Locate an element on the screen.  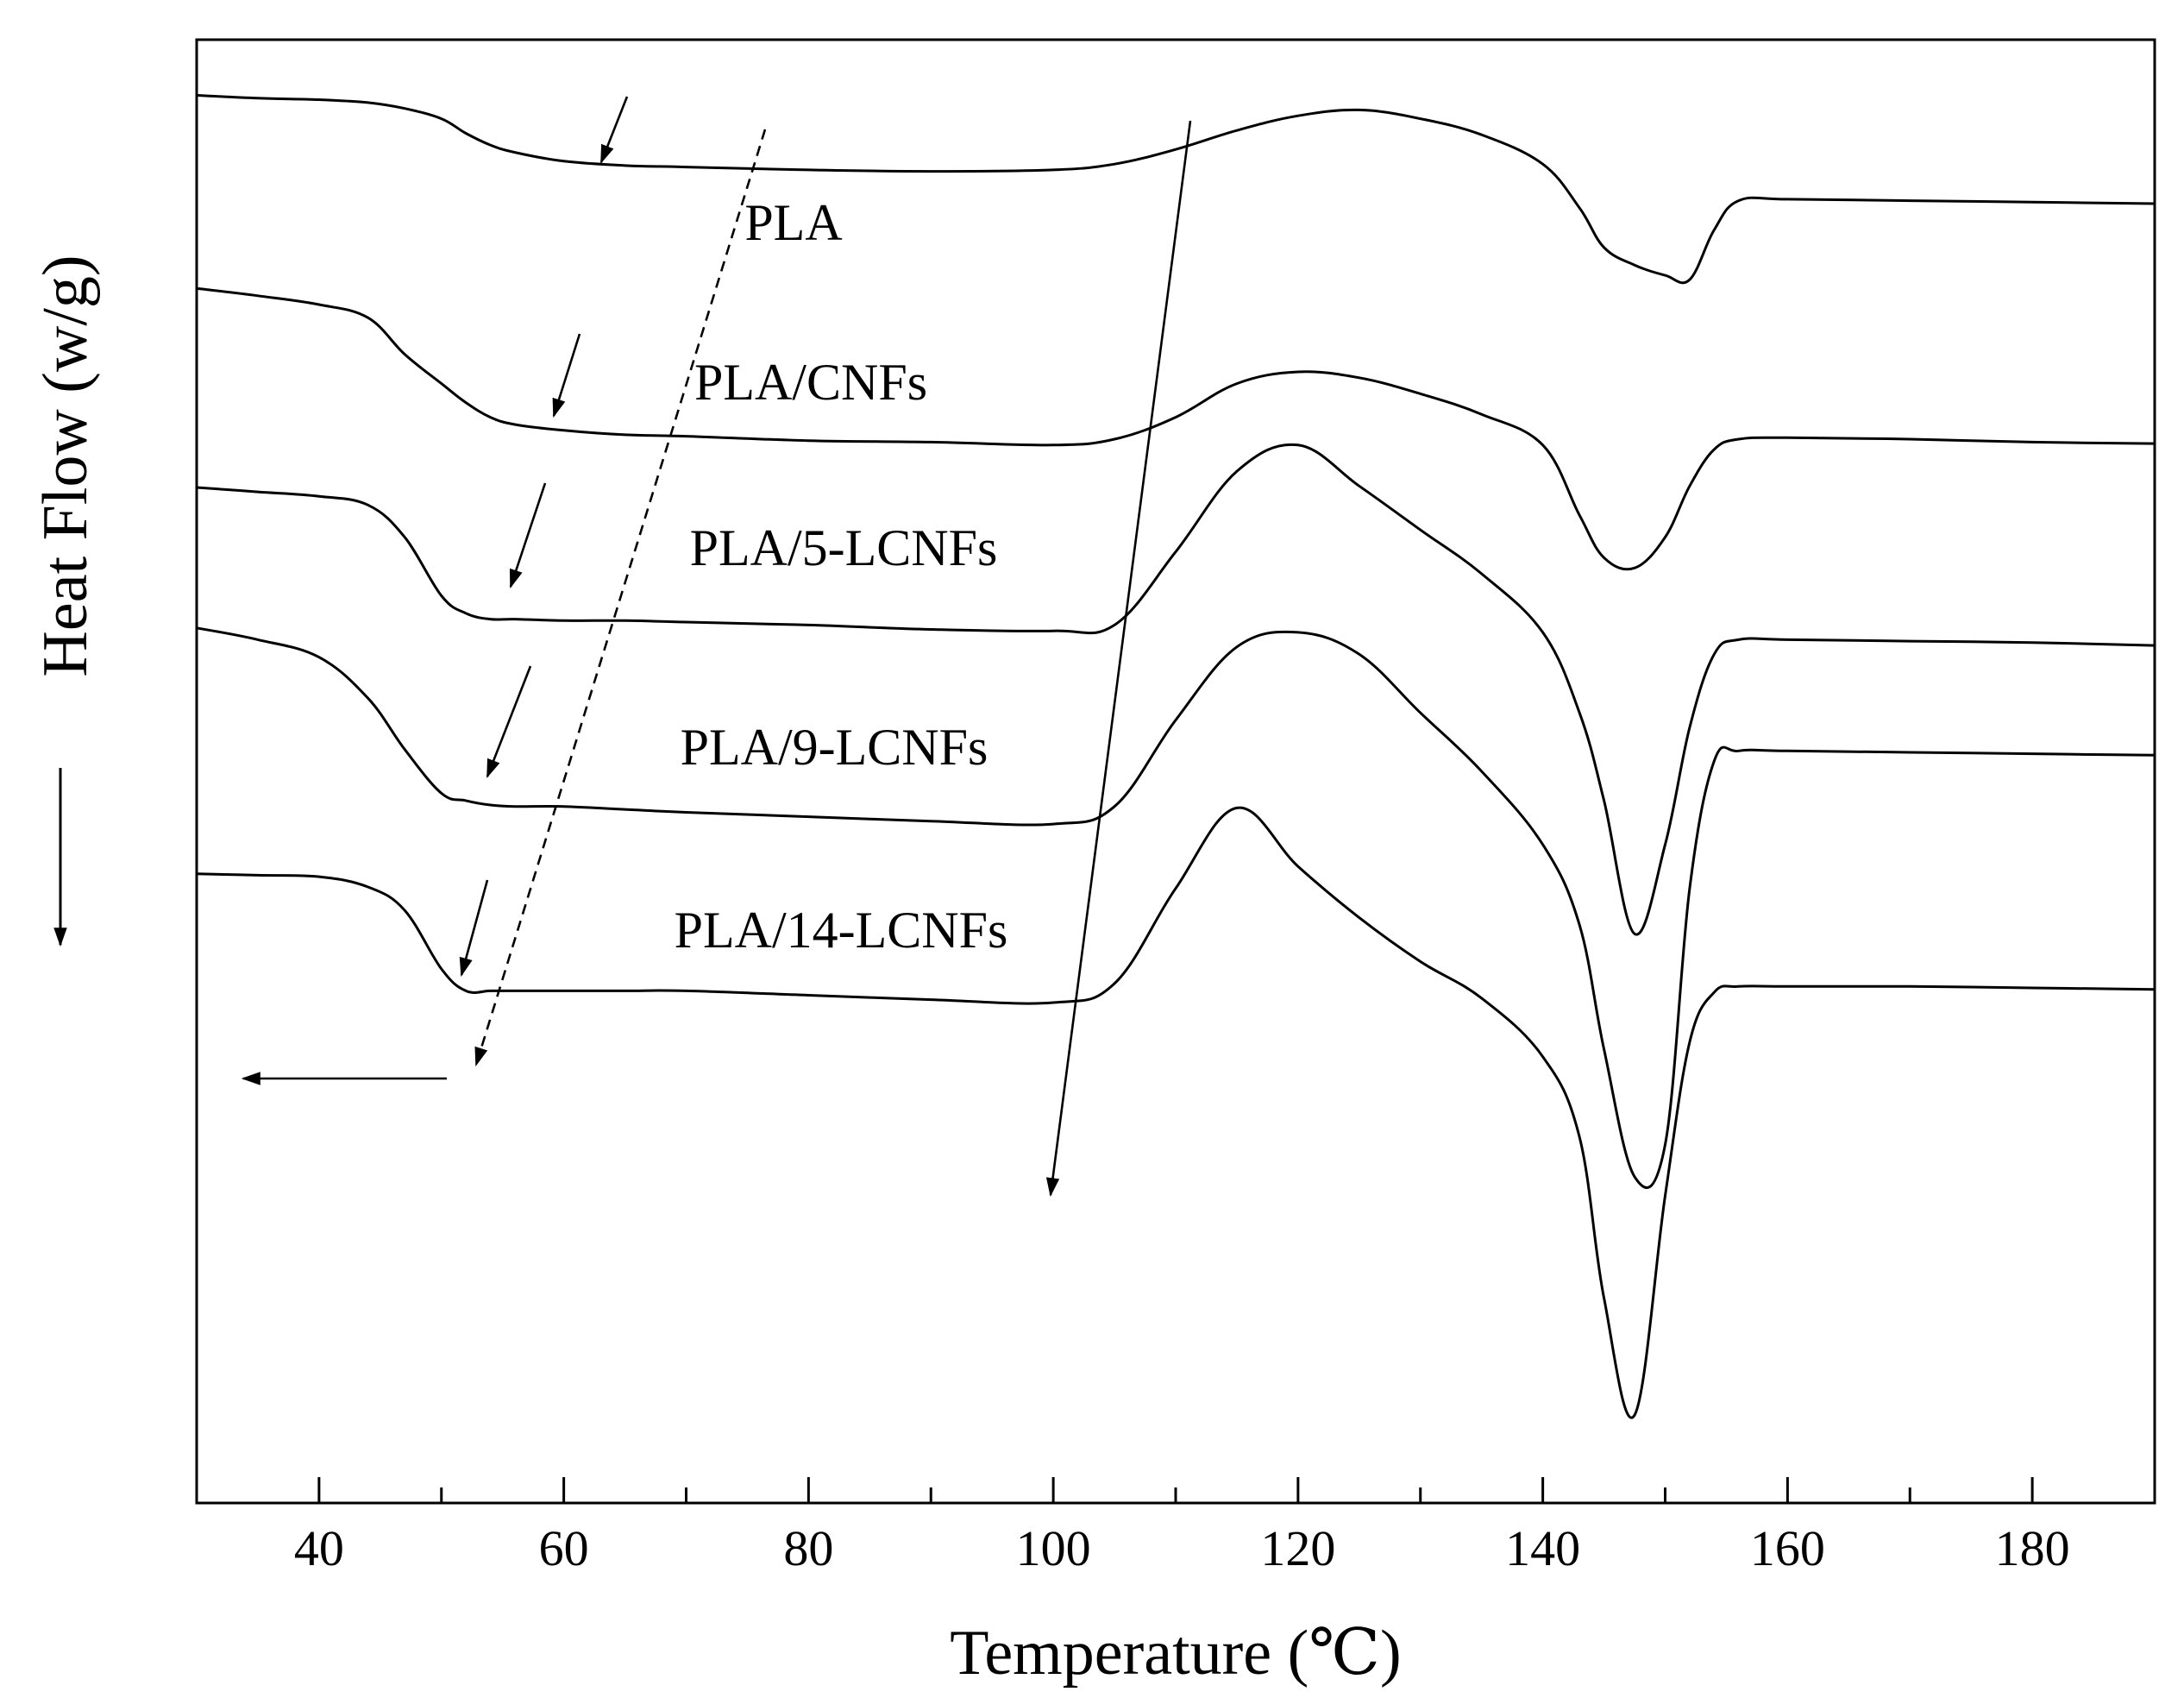
tg-arrow-pla-14-lcnfs is located at coordinates (474, 928).